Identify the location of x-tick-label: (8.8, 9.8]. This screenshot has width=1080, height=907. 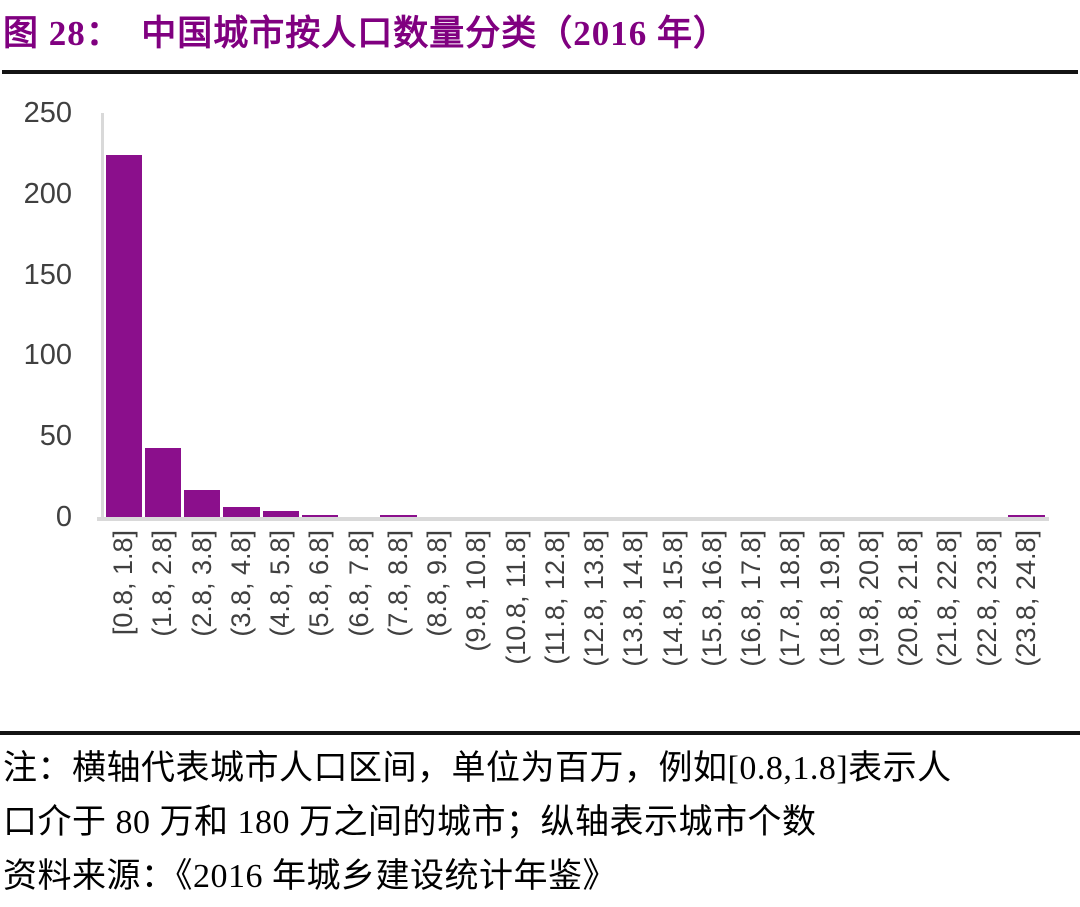
(437, 583).